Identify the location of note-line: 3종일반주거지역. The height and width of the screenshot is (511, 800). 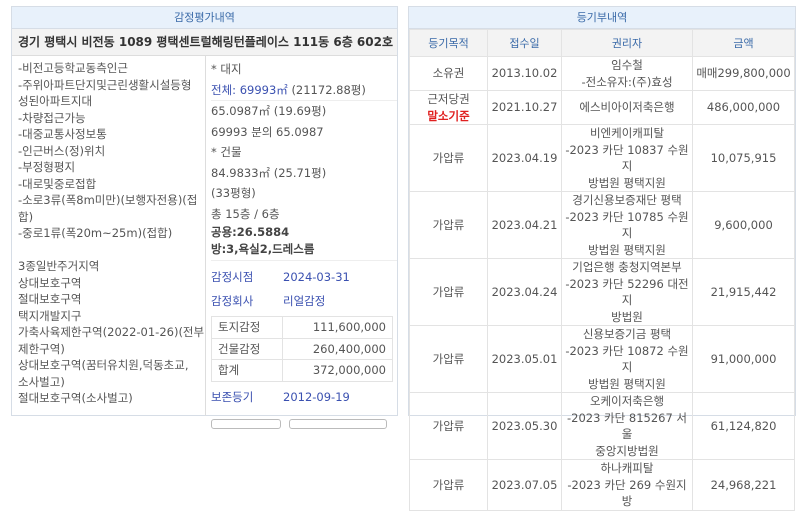
(59, 266).